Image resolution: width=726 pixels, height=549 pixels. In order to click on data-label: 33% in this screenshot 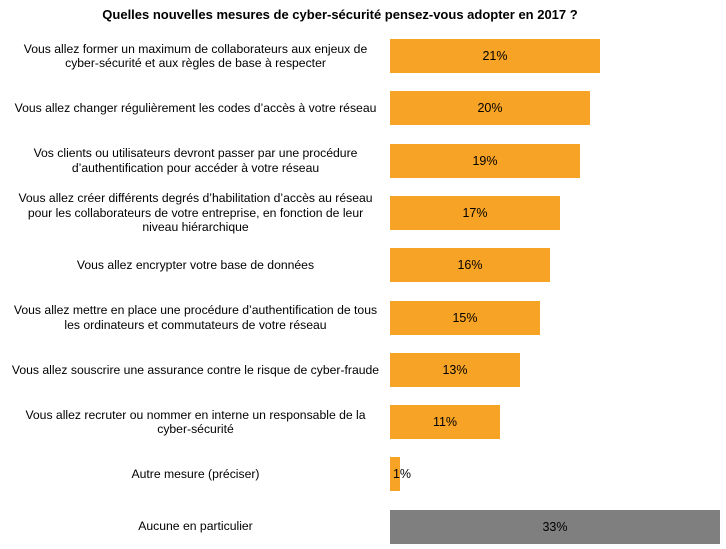, I will do `click(555, 526)`.